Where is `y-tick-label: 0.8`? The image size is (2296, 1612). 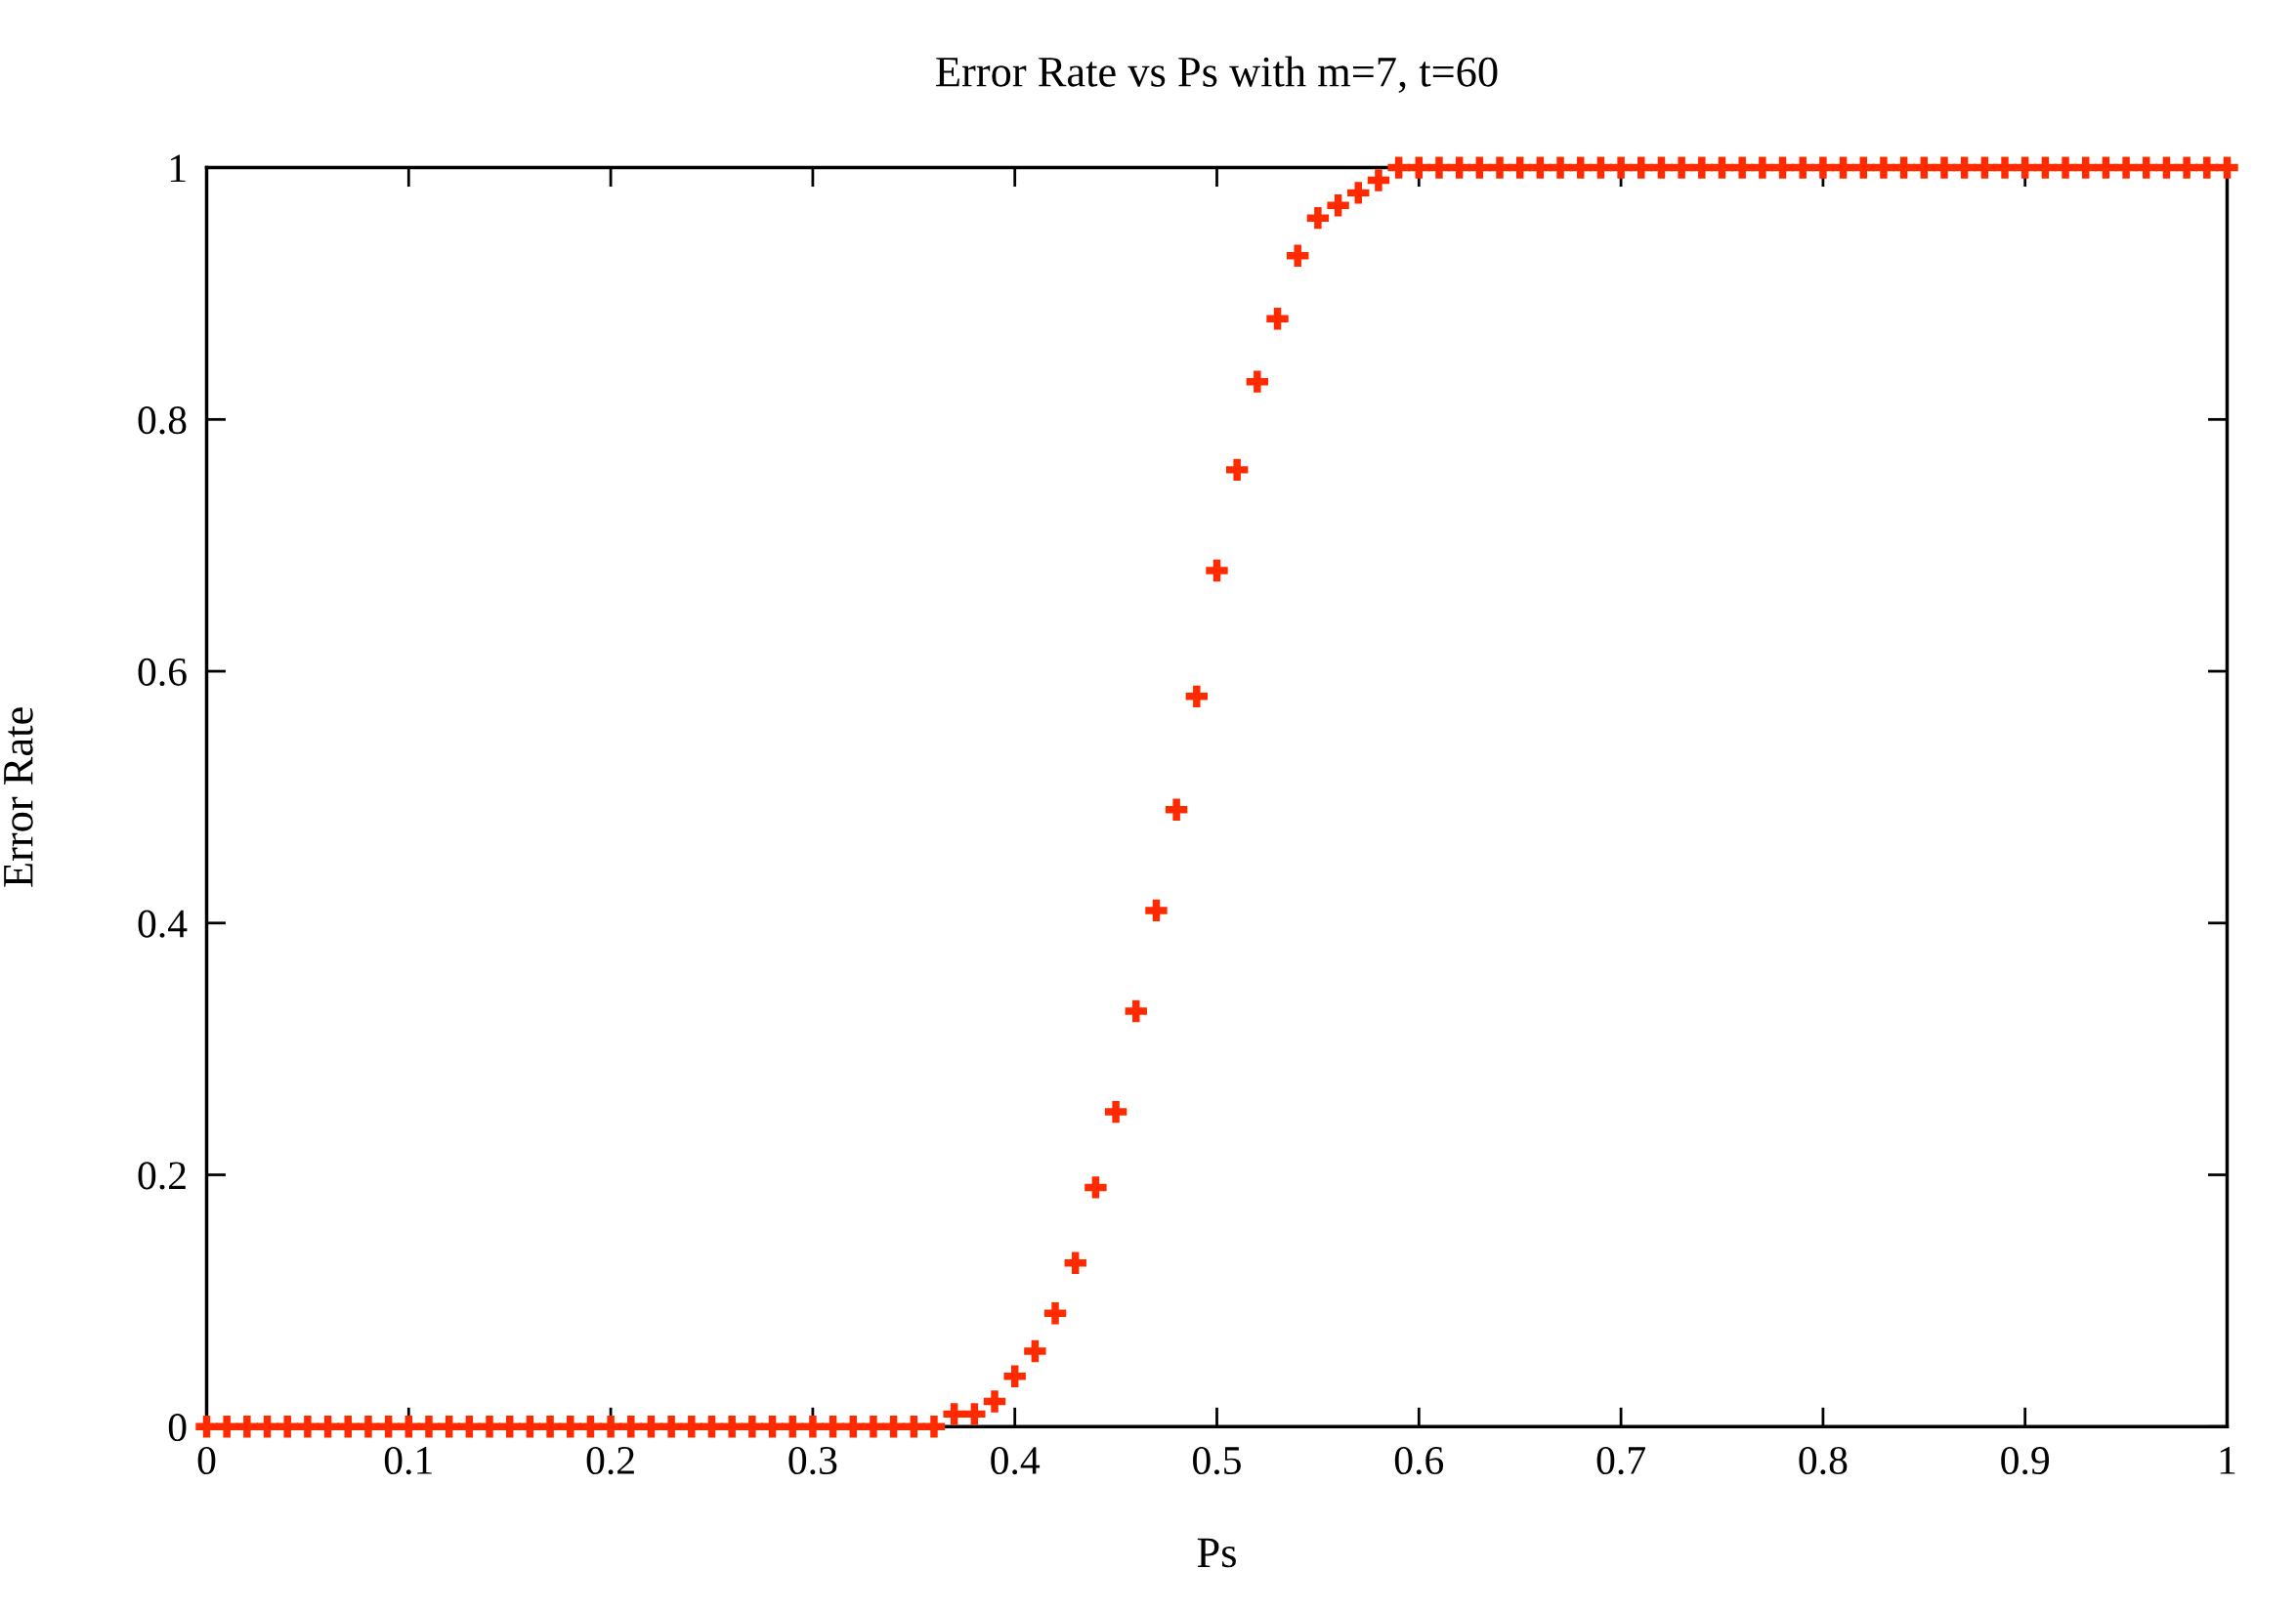 y-tick-label: 0.8 is located at coordinates (162, 420).